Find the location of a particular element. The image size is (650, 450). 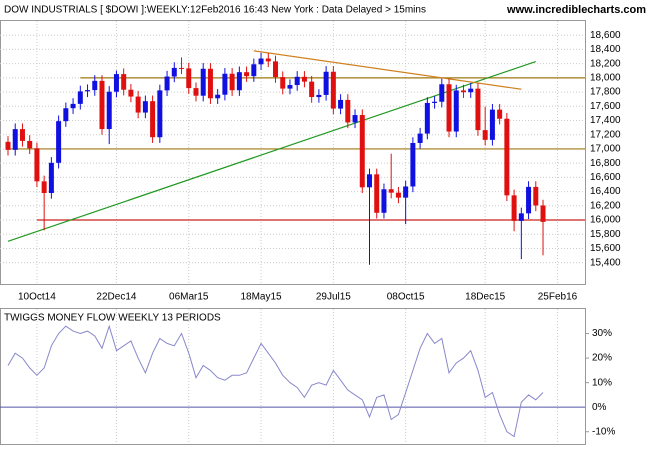

y-tick-label: 0% is located at coordinates (599, 407).